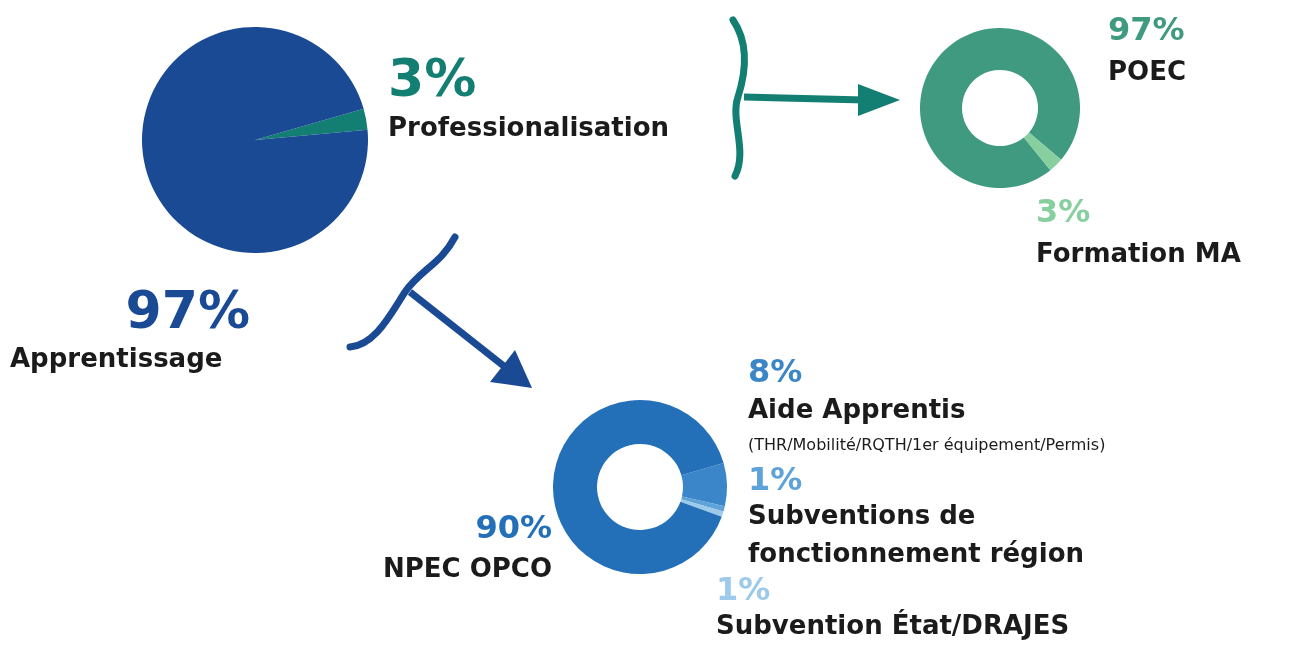  Describe the element at coordinates (893, 624) in the screenshot. I see `slice-label: Subvention État/DRAJES` at that location.